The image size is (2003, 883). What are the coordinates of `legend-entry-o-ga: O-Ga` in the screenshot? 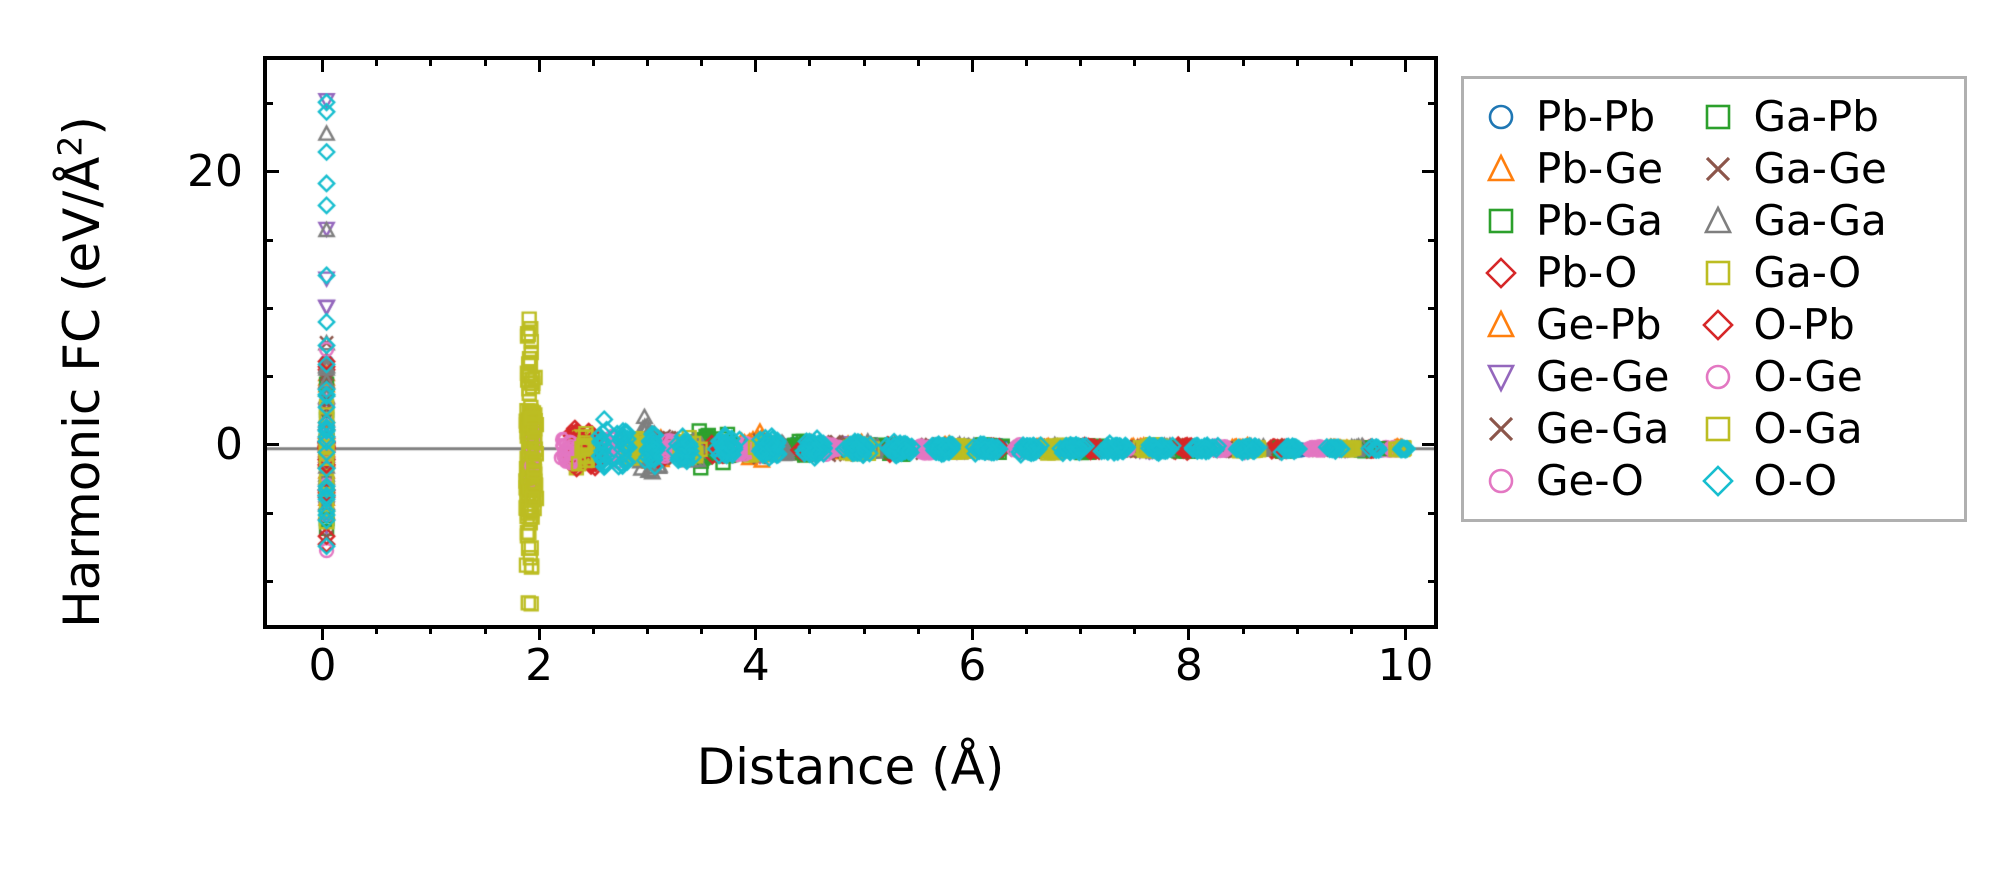 It's located at (1790, 429).